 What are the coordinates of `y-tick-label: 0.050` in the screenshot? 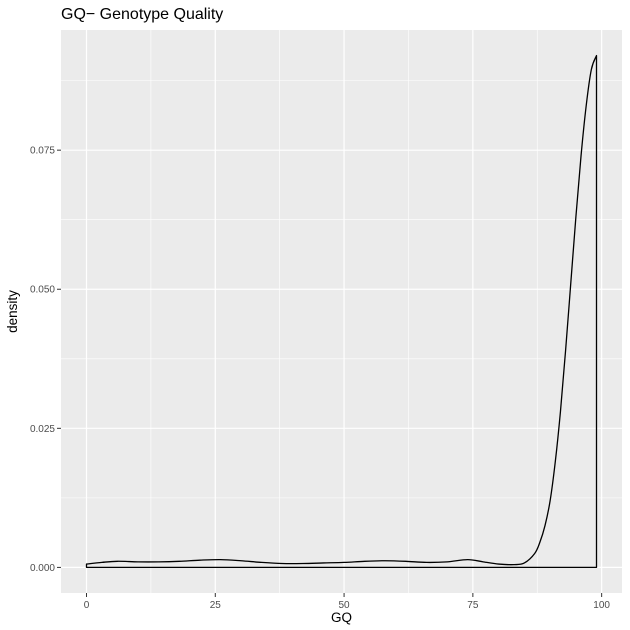 It's located at (42, 290).